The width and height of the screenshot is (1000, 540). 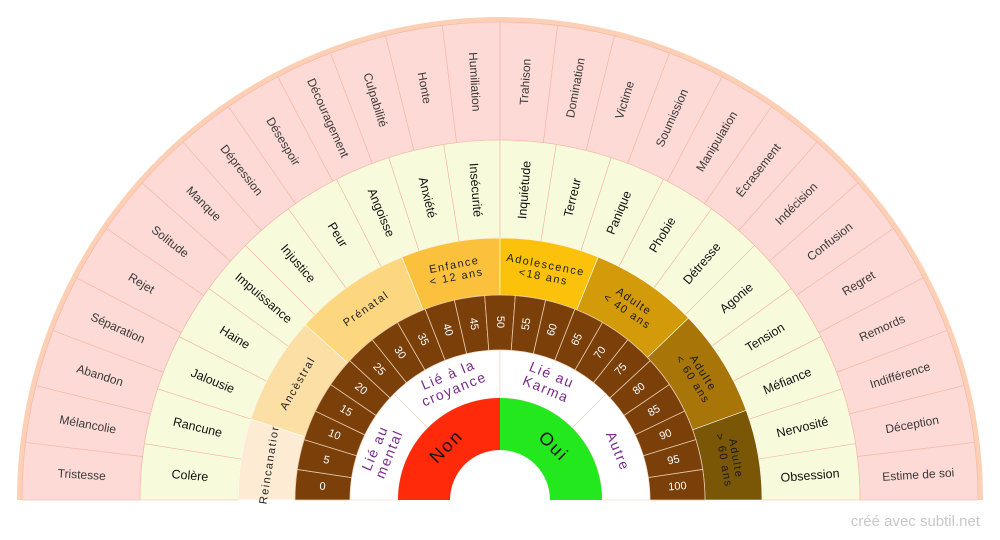 I want to click on answer-segment-oui, so click(x=551, y=449).